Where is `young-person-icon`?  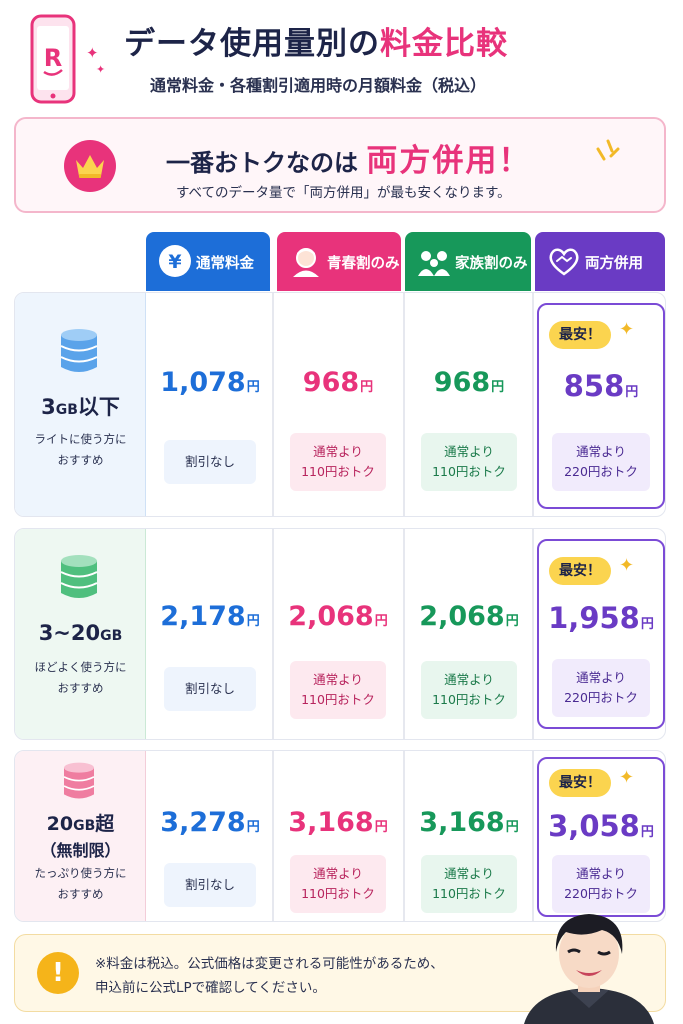
young-person-icon is located at coordinates (306, 262).